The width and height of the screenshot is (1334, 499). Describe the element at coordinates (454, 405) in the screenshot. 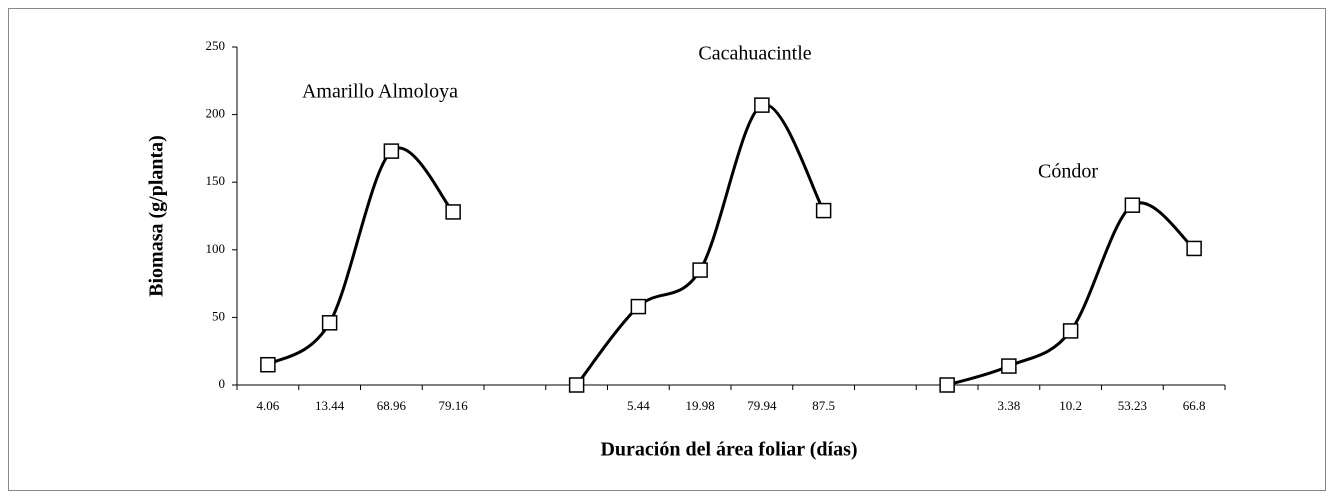

I see `x-tick-label: 79.16` at that location.